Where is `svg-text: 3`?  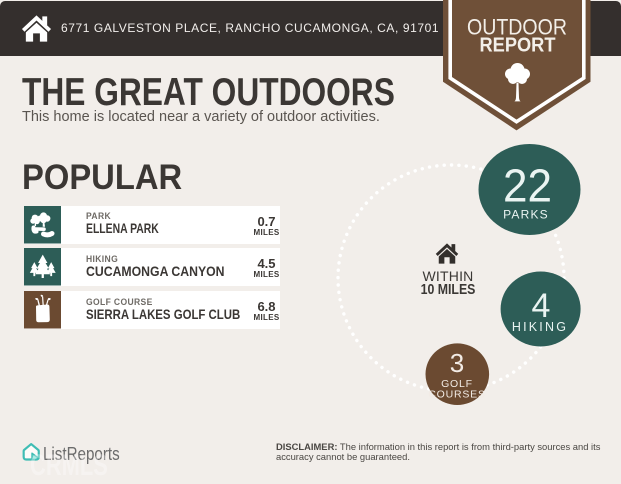 svg-text: 3 is located at coordinates (457, 363).